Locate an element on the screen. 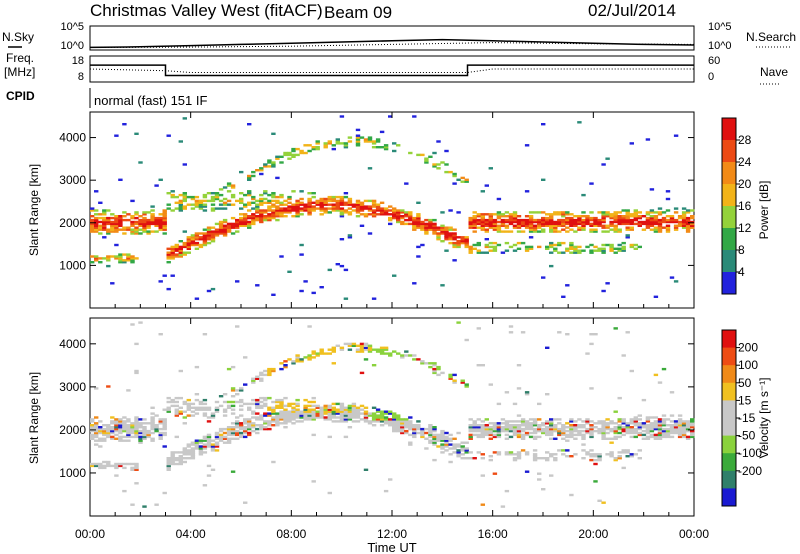 The image size is (800, 554). colorbar-tick-label: 100 is located at coordinates (748, 365).